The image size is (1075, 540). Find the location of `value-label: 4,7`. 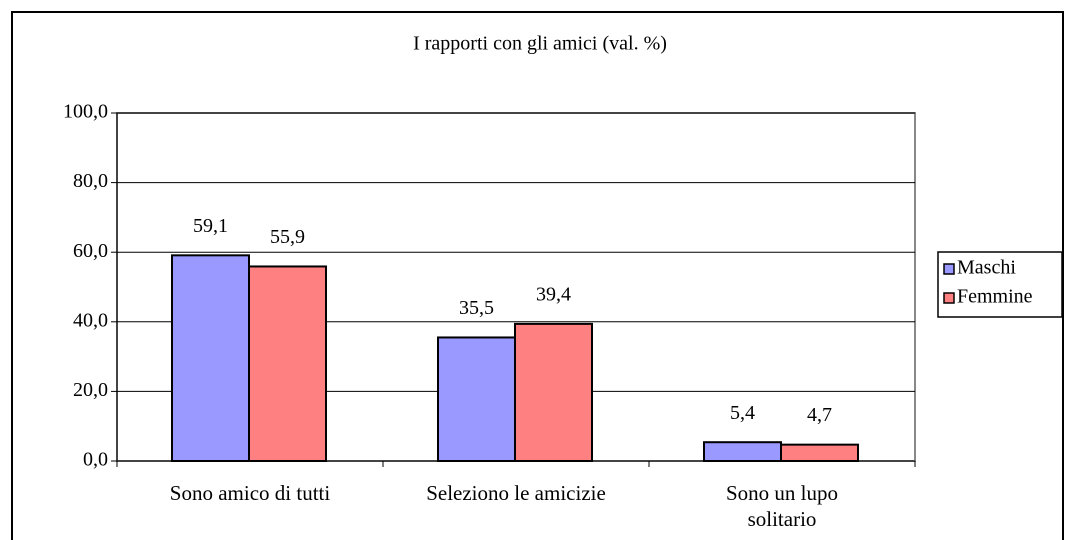

value-label: 4,7 is located at coordinates (819, 415).